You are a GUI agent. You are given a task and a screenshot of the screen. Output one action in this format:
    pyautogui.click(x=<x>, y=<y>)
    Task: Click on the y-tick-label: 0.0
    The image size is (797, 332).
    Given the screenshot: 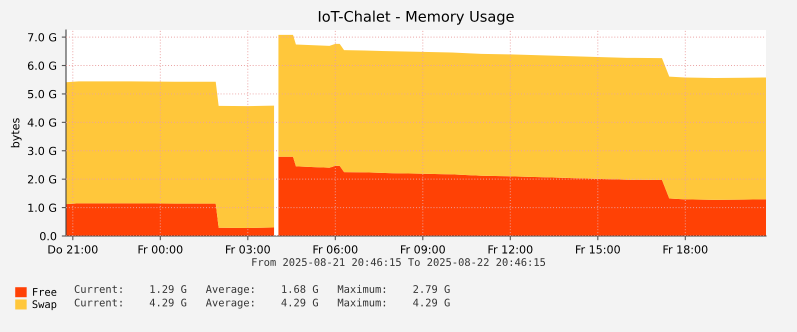 What is the action you would take?
    pyautogui.click(x=48, y=236)
    